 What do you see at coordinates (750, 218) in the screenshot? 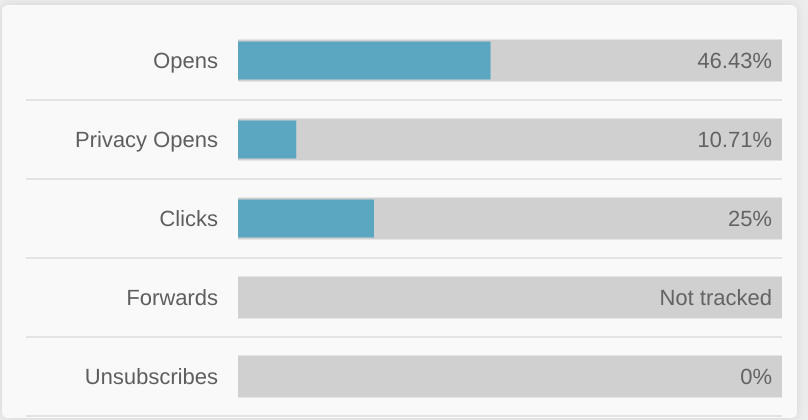
I see `data-label: 25%` at bounding box center [750, 218].